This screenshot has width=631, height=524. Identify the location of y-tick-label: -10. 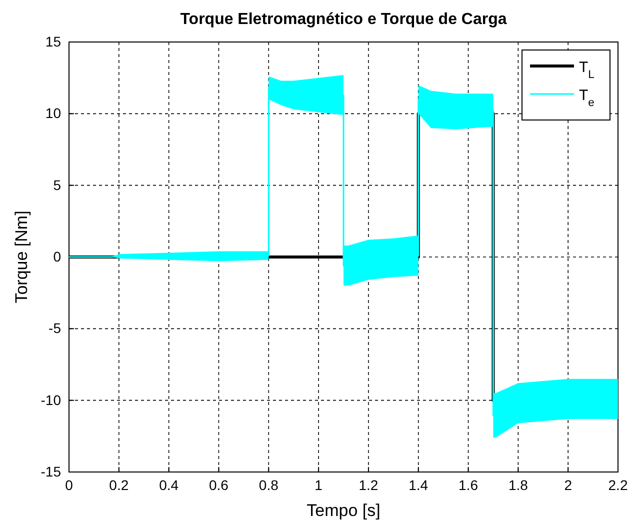
(51, 400).